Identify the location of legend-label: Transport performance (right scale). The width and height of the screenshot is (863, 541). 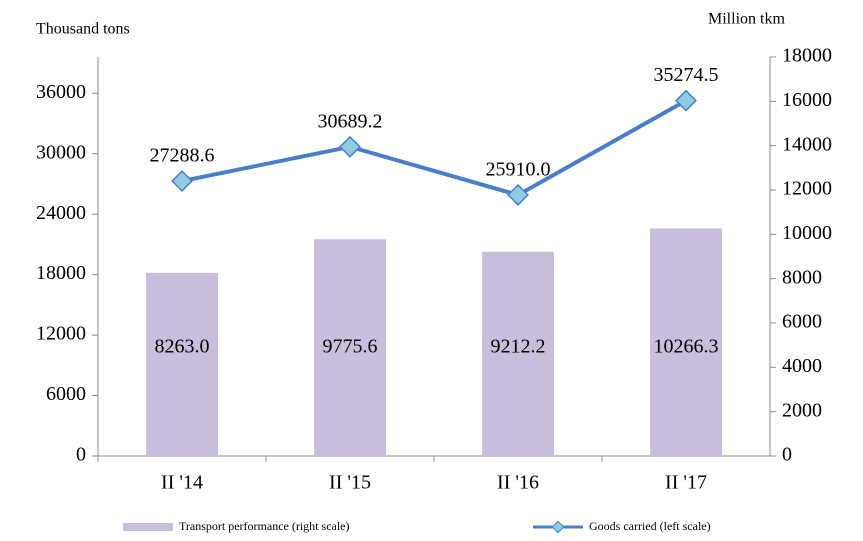
(264, 526).